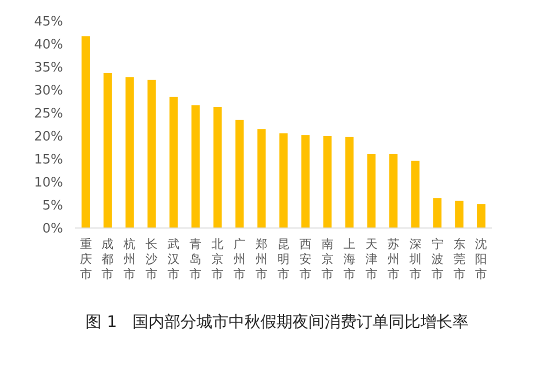 The height and width of the screenshot is (370, 554). What do you see at coordinates (152, 259) in the screenshot?
I see `x-tick-label: 长沙市` at bounding box center [152, 259].